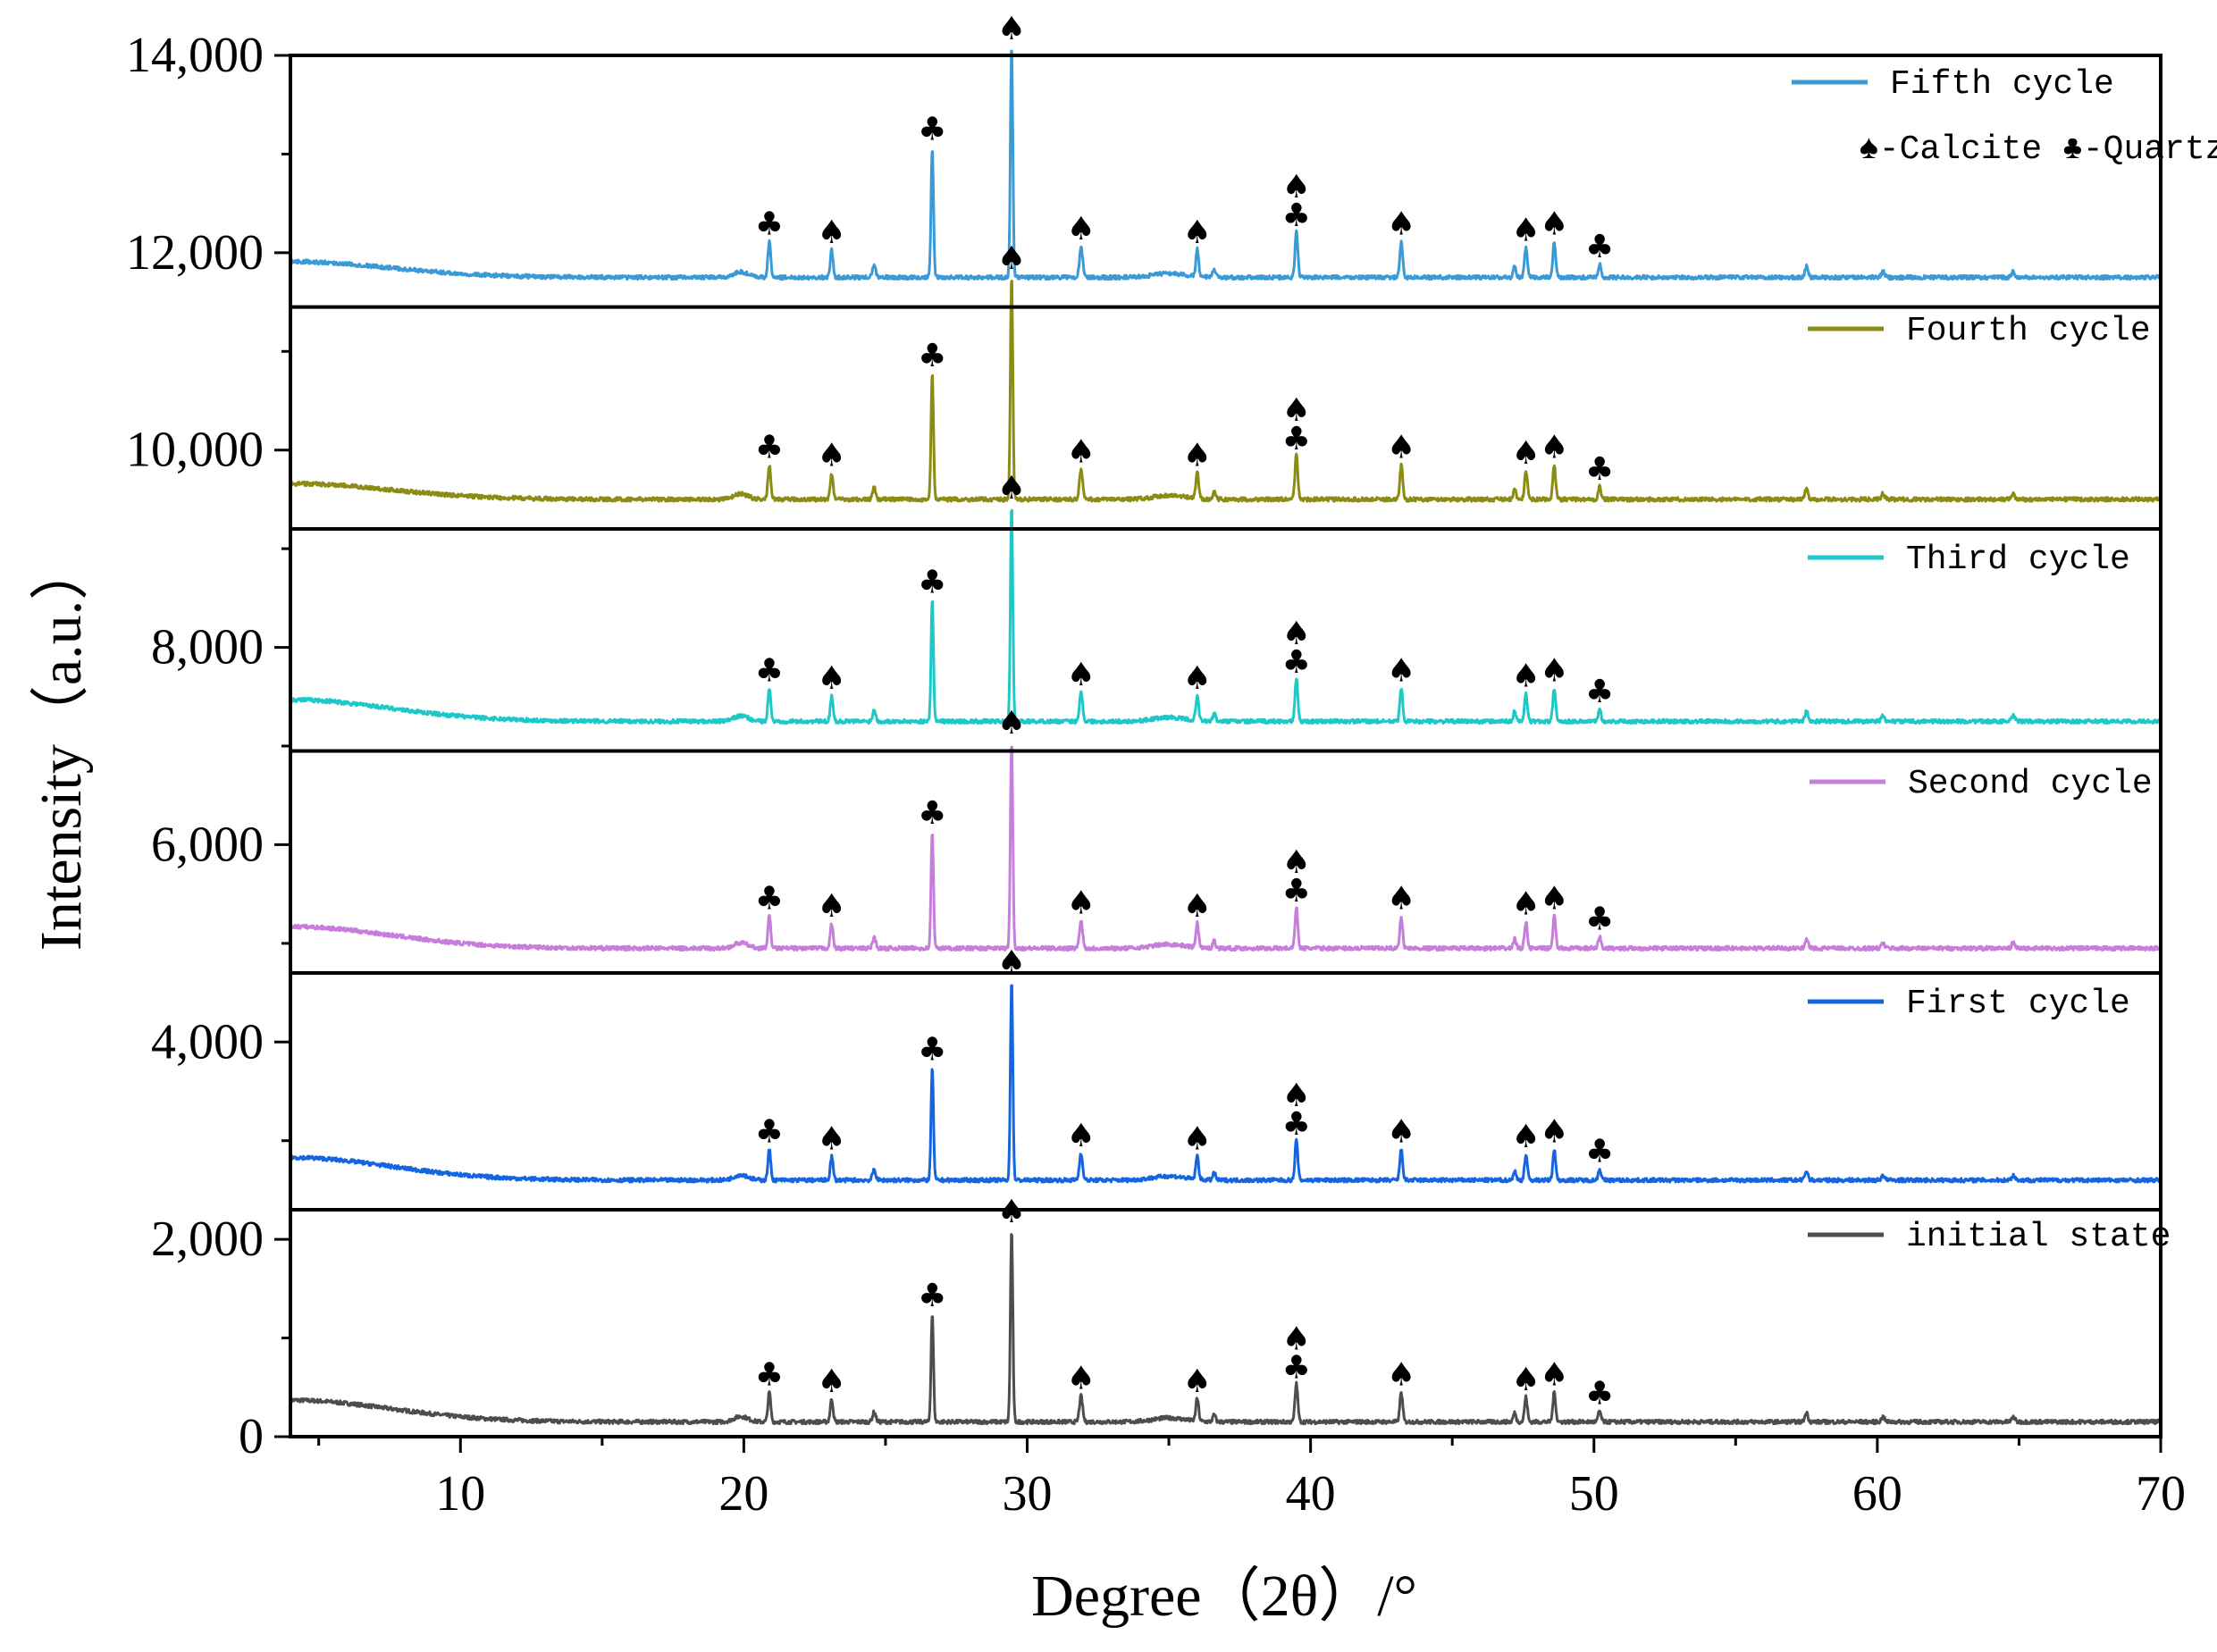 This screenshot has height=1652, width=2217. What do you see at coordinates (1594, 1494) in the screenshot?
I see `x-tick-label: 50` at bounding box center [1594, 1494].